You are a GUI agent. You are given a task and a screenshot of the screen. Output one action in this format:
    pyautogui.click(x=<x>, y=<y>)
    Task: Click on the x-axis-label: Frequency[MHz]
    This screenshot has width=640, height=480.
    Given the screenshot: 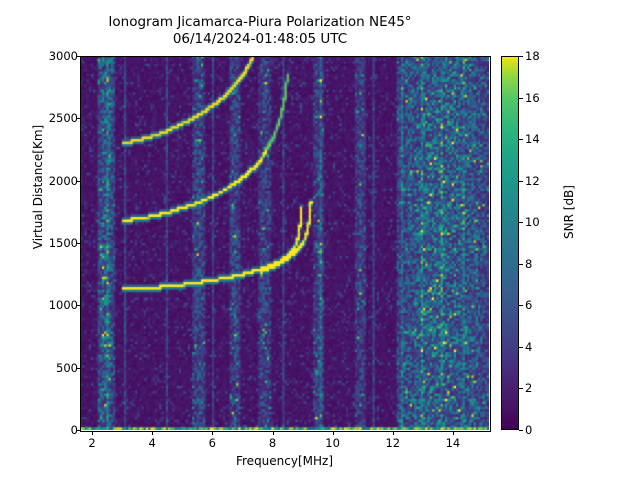 What is the action you would take?
    pyautogui.click(x=284, y=461)
    